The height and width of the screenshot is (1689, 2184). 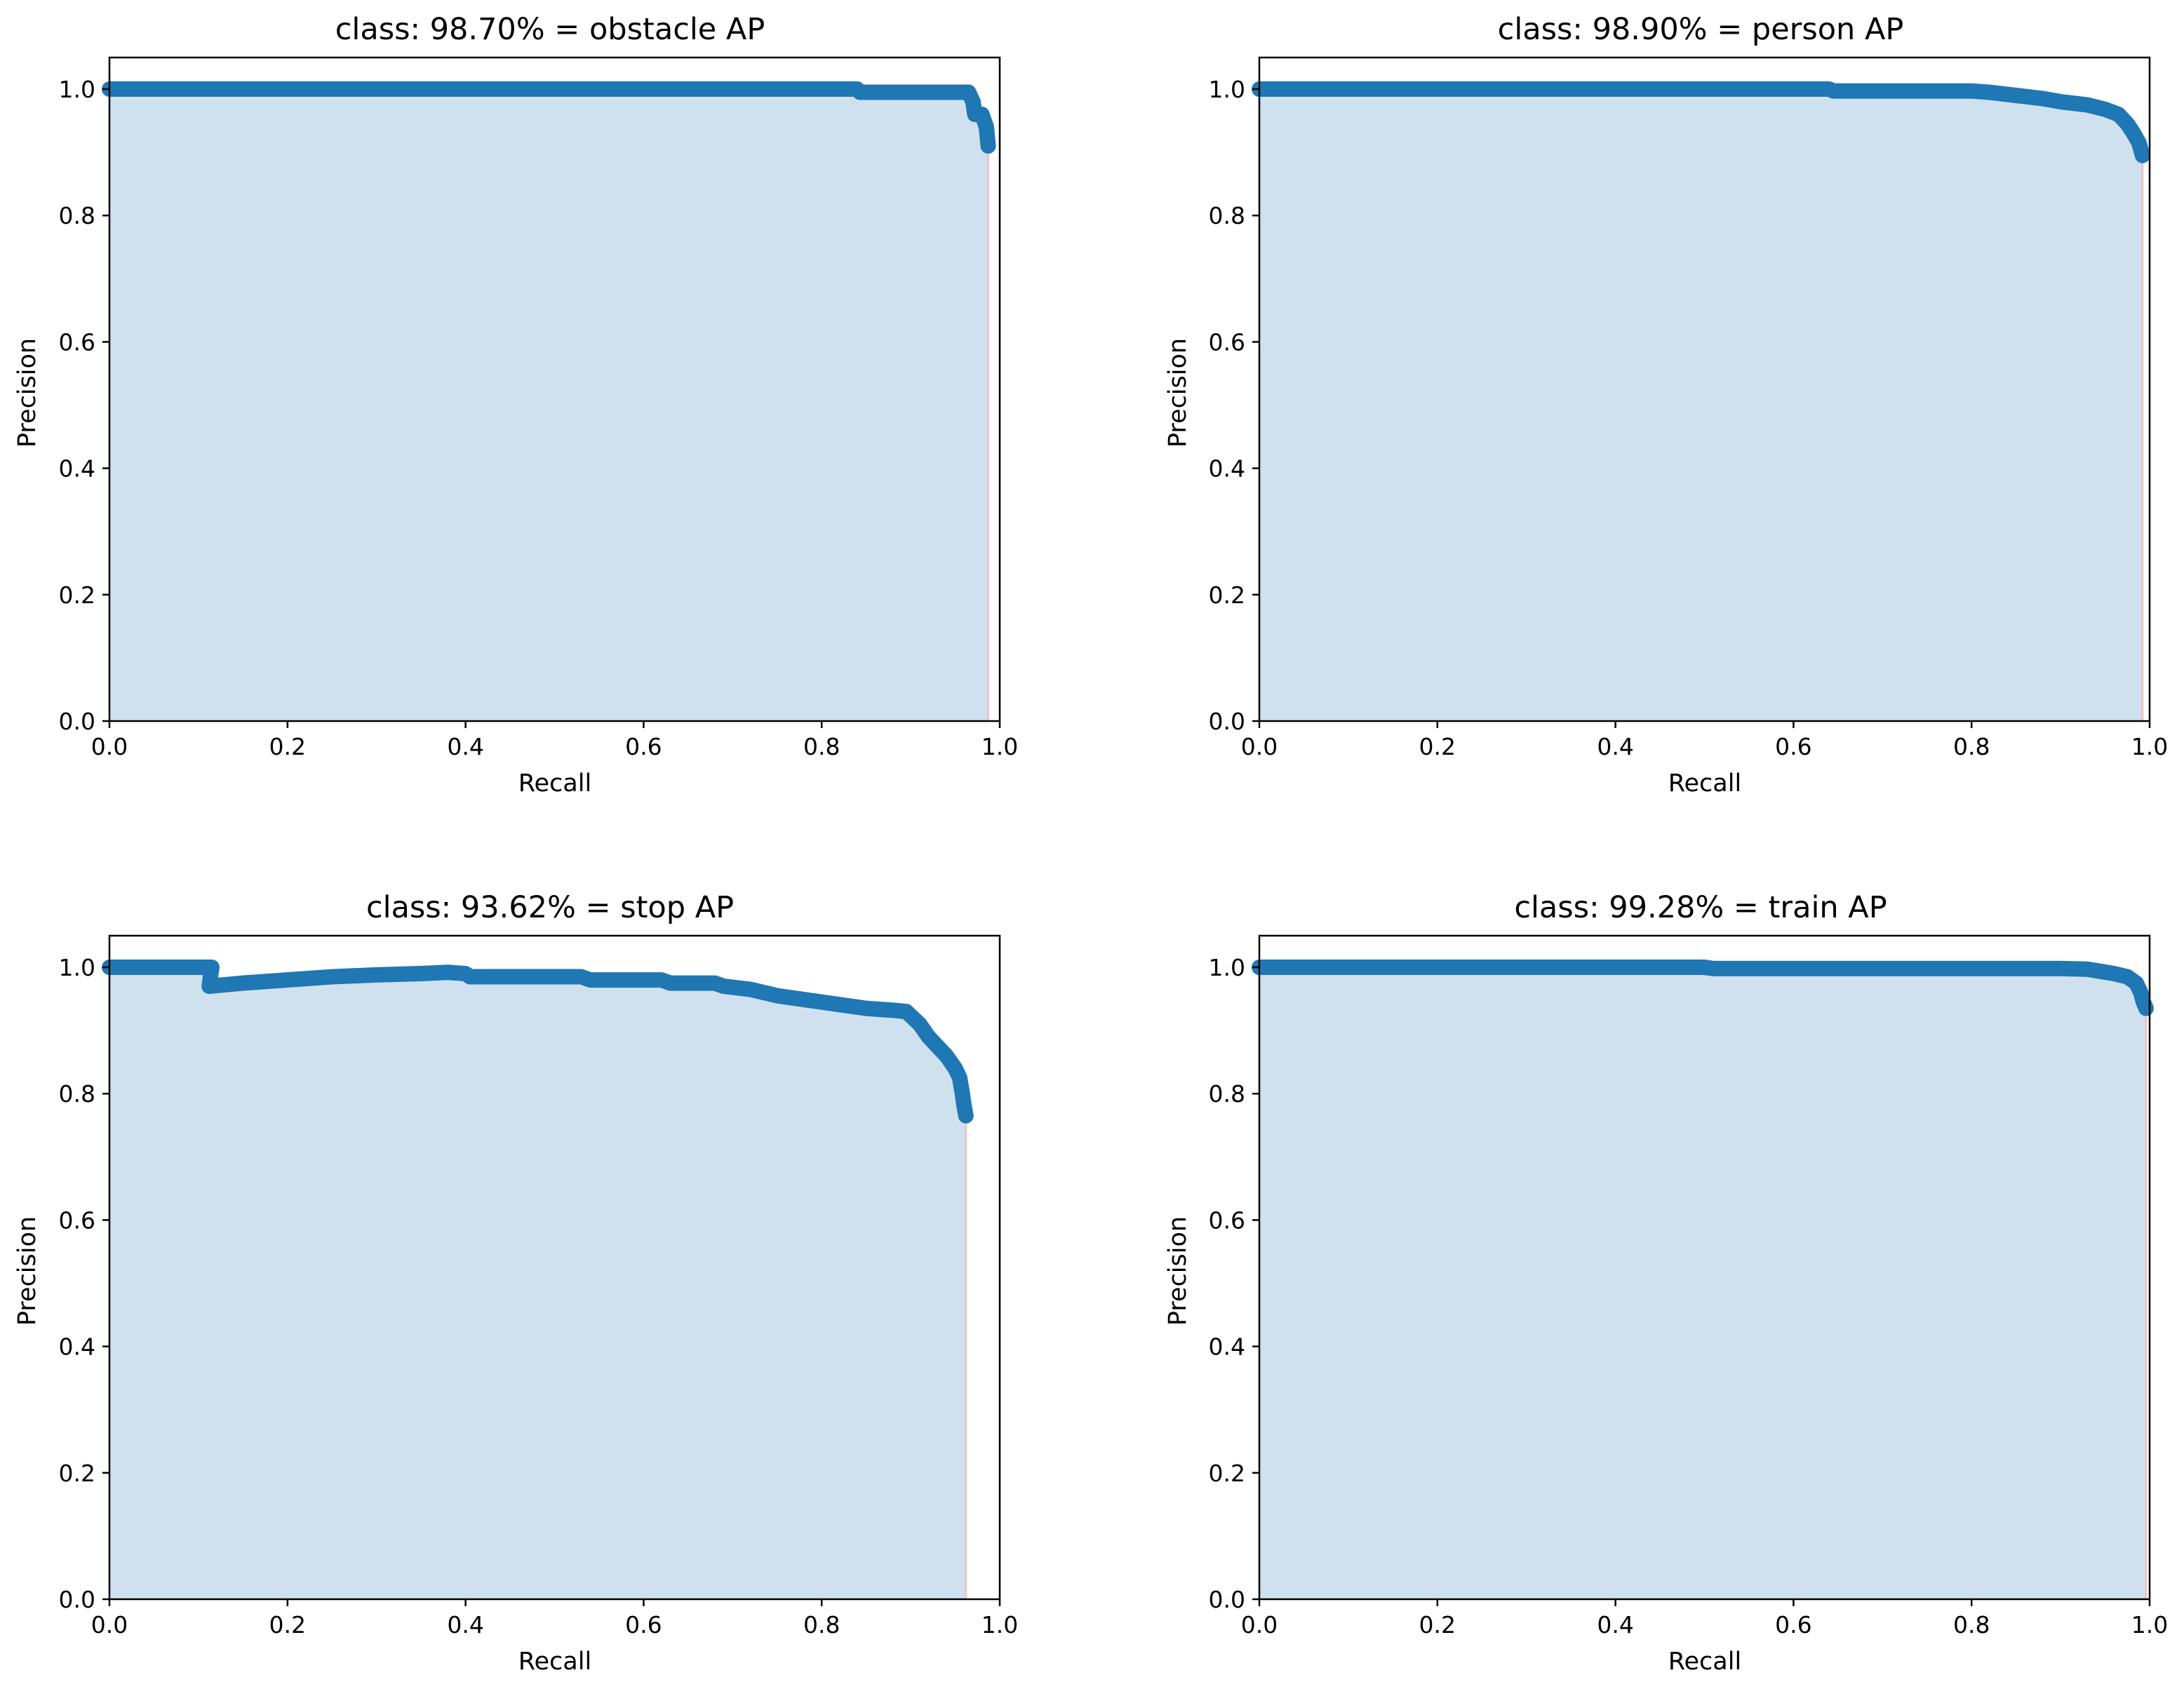 I want to click on pr-area-fill, so click(x=537, y=1283).